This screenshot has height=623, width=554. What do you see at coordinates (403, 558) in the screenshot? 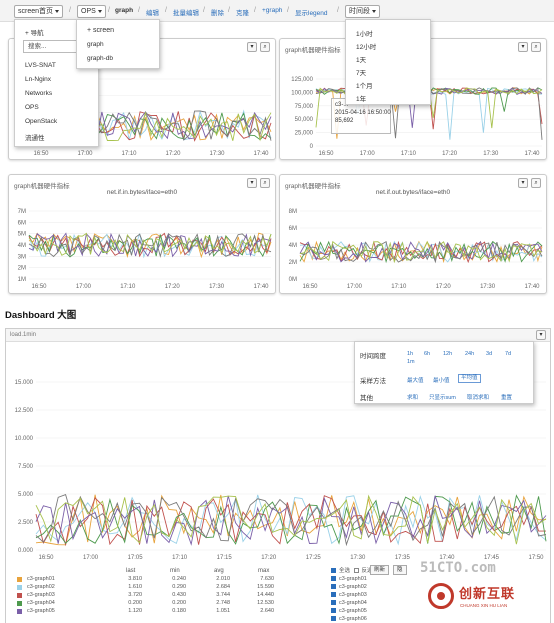
I see `x-tick-label: 17:35` at bounding box center [403, 558].